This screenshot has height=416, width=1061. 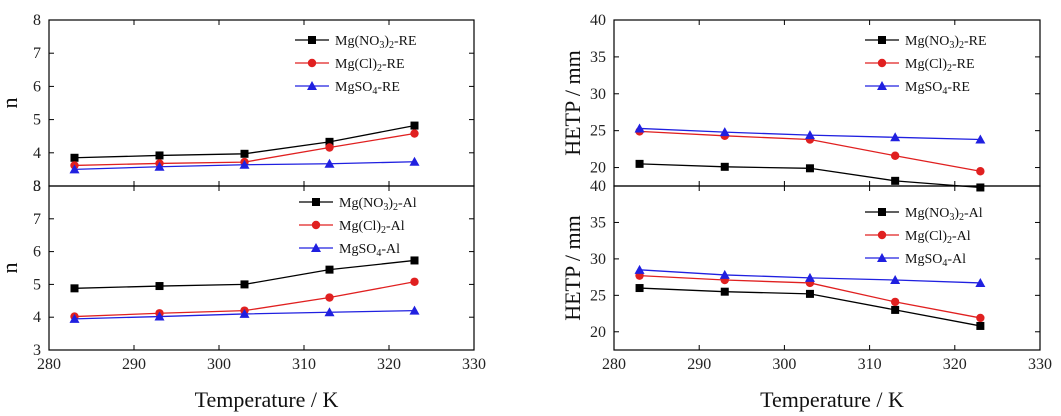 I want to click on y-tick-label: 8, so click(x=37, y=20).